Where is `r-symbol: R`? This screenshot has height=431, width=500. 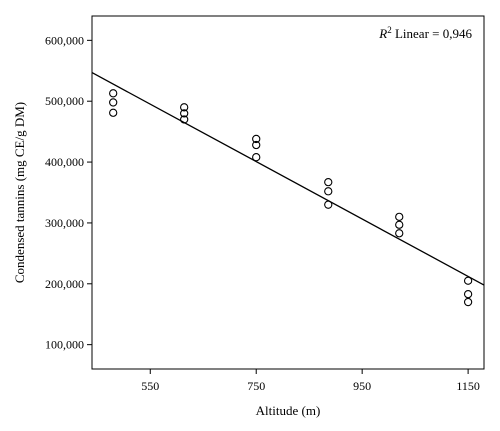
r-symbol: R is located at coordinates (382, 33).